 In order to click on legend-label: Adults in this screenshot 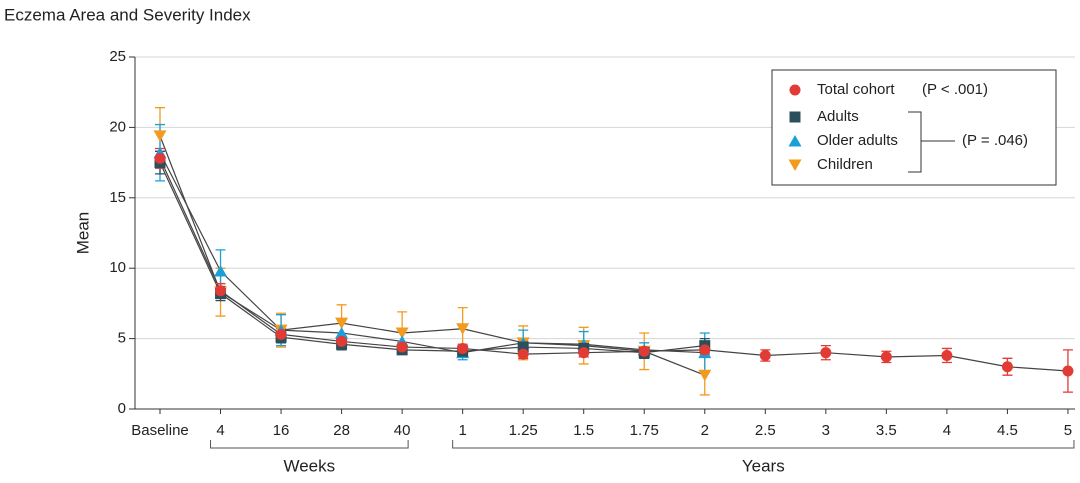, I will do `click(838, 116)`.